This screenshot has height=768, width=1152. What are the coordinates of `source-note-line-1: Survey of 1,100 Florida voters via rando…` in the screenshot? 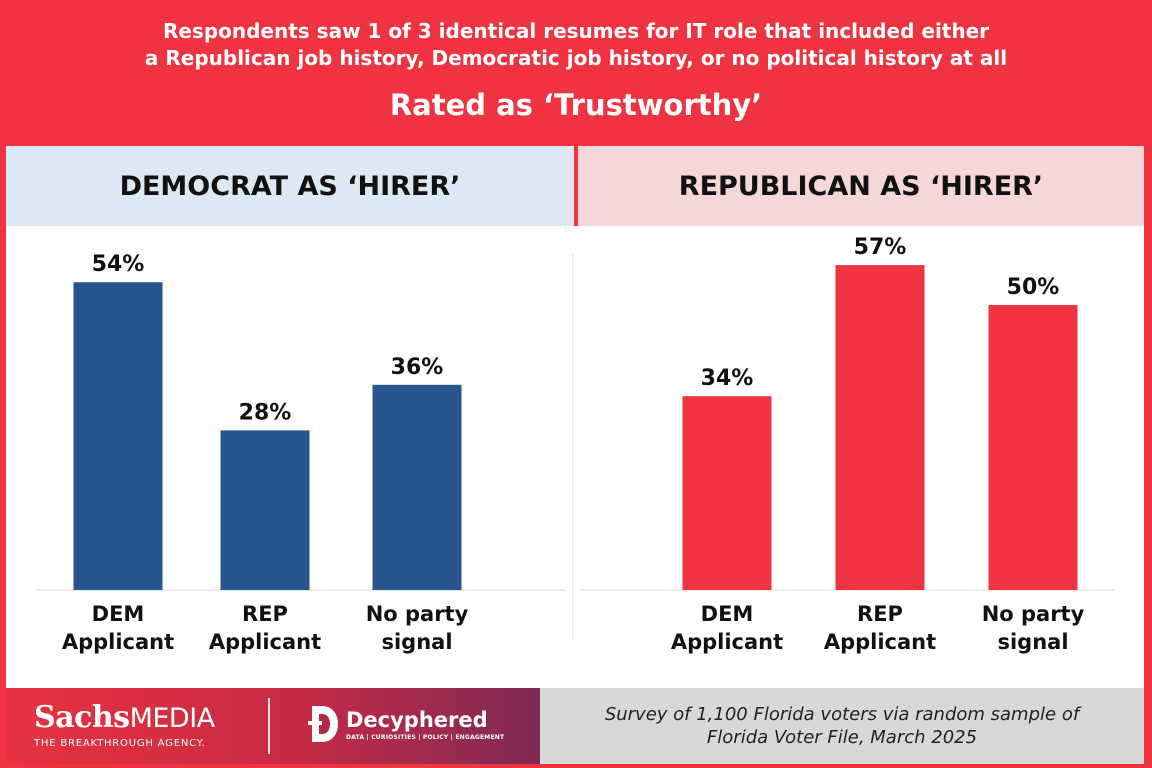 It's located at (842, 714).